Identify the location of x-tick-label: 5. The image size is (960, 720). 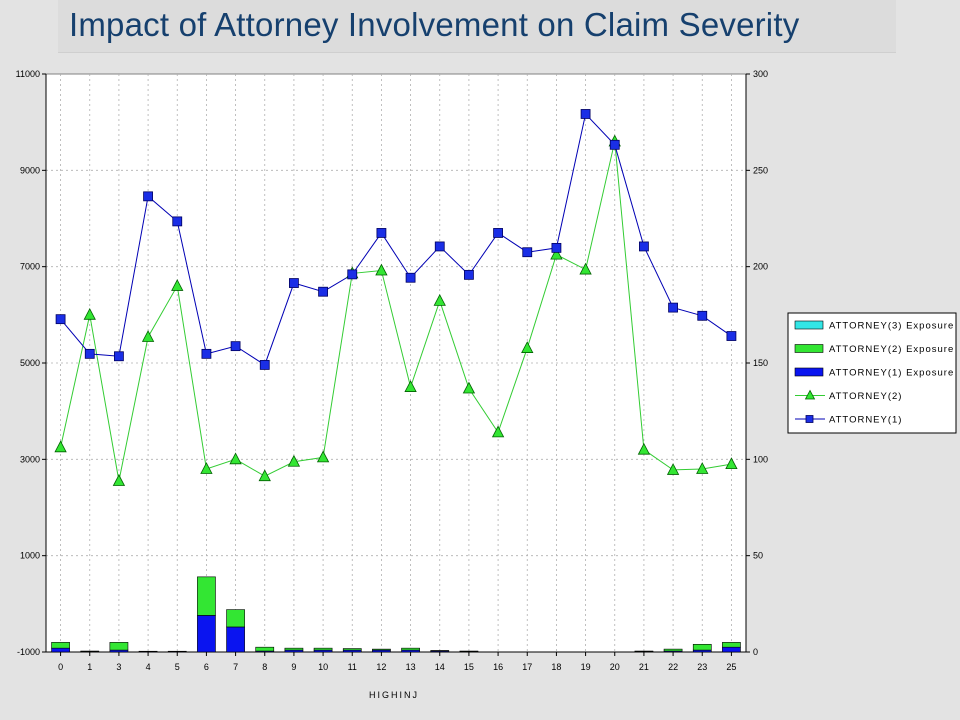
(177, 667).